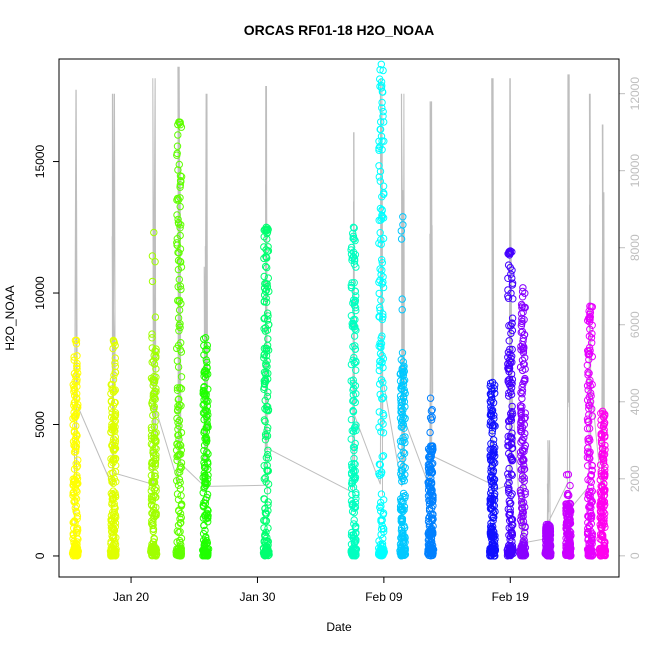 This screenshot has width=650, height=650. Describe the element at coordinates (635, 171) in the screenshot. I see `secondary-tick-label: 10000` at that location.